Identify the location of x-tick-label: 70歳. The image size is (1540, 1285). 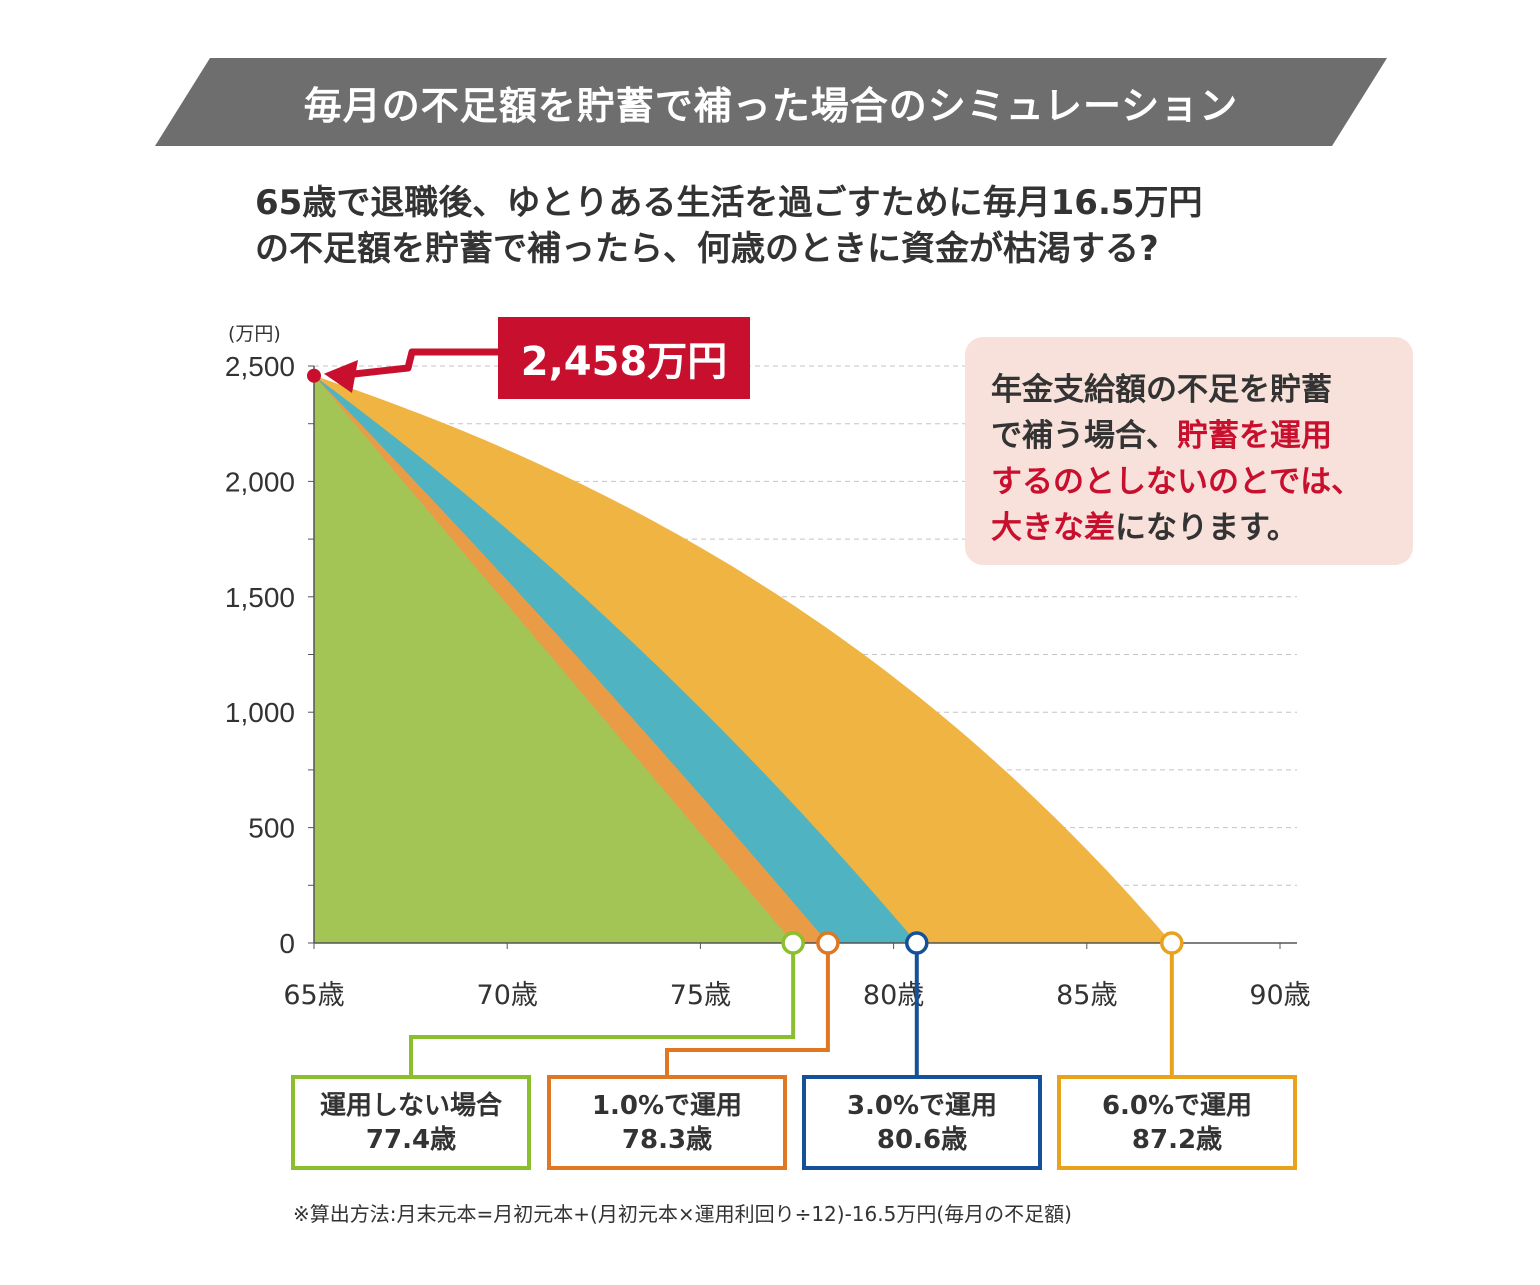
(507, 995).